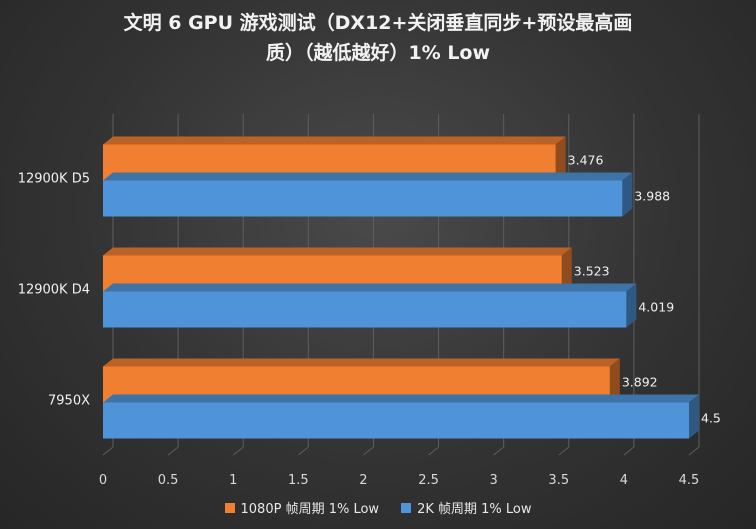  I want to click on category-label-2: 7950X, so click(69, 401).